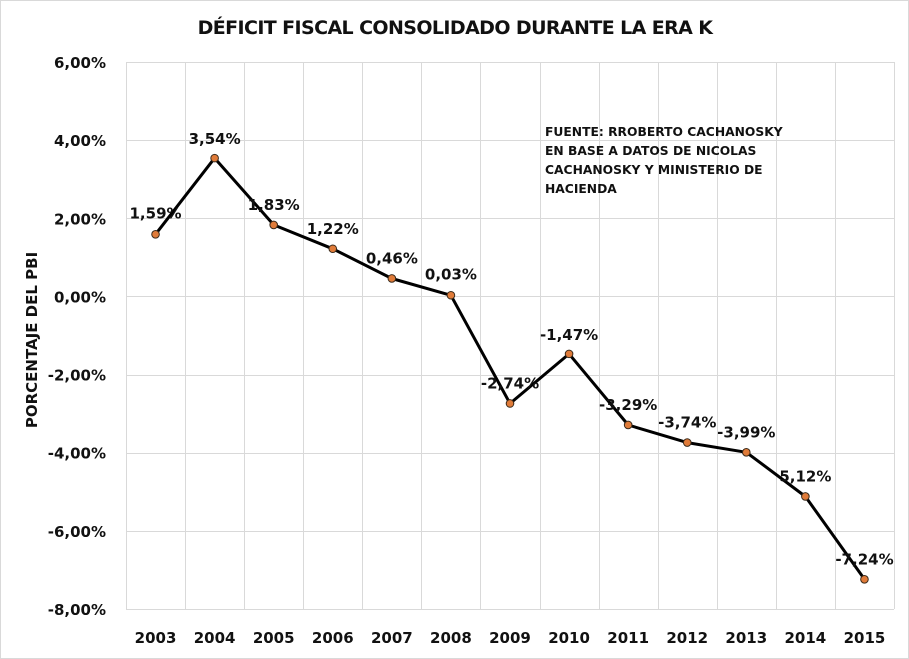 This screenshot has width=909, height=659. Describe the element at coordinates (80, 63) in the screenshot. I see `y-tick-label: 6,00%` at that location.